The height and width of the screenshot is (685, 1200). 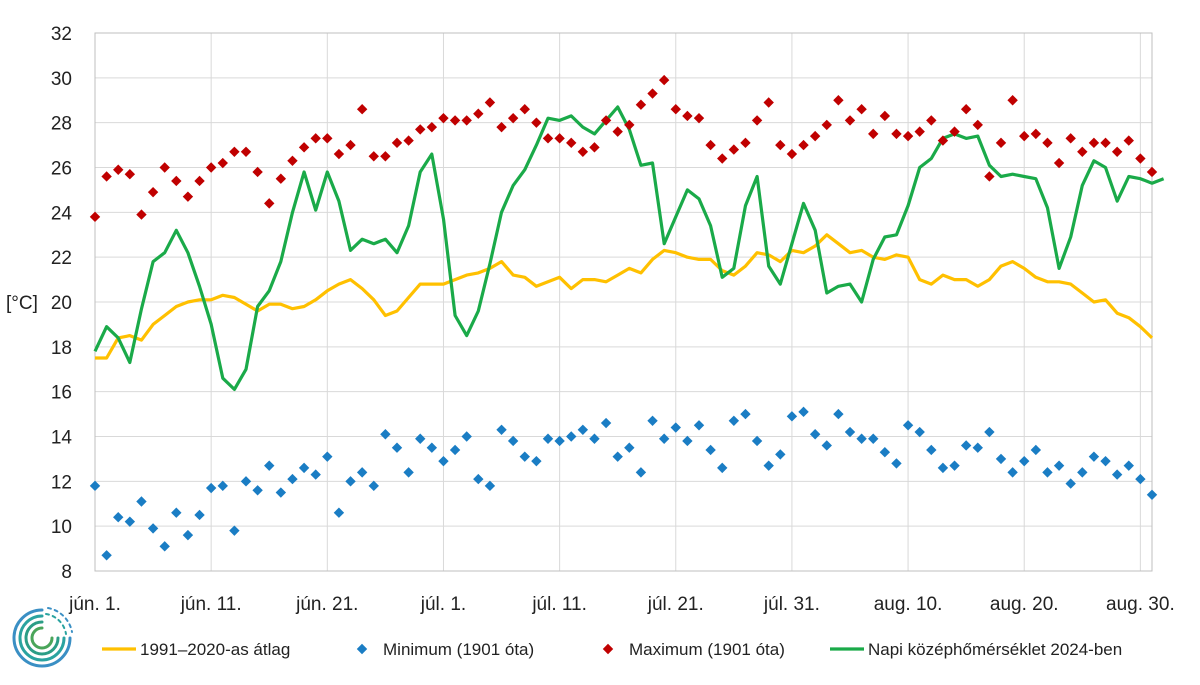 I want to click on x-tick-label: jún. 11., so click(x=211, y=604).